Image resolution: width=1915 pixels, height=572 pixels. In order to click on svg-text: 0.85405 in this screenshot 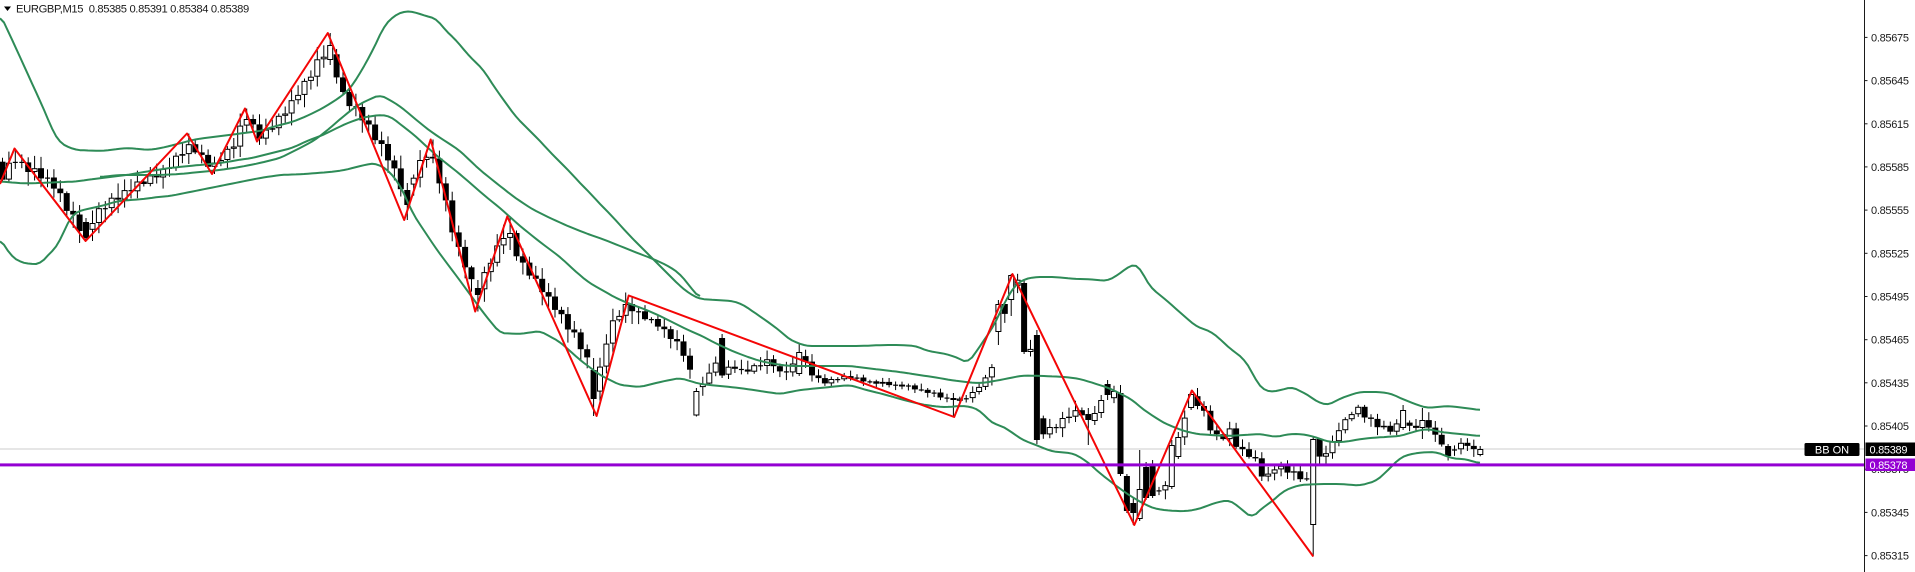, I will do `click(1890, 427)`.